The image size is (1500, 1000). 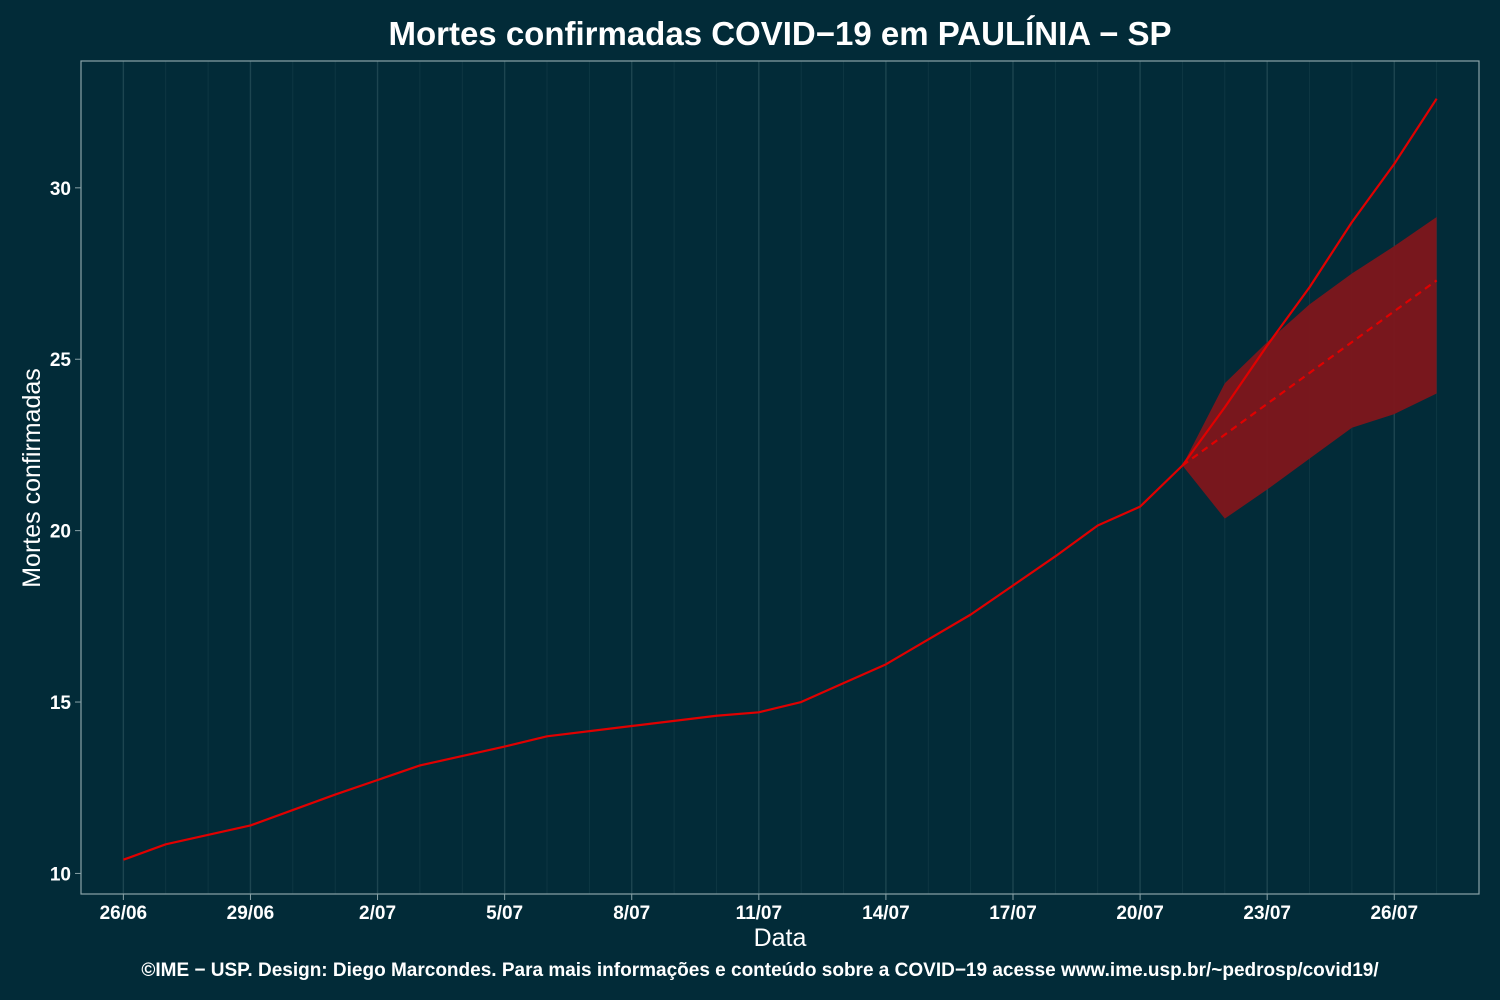 What do you see at coordinates (60, 532) in the screenshot?
I see `y-tick-label: 20` at bounding box center [60, 532].